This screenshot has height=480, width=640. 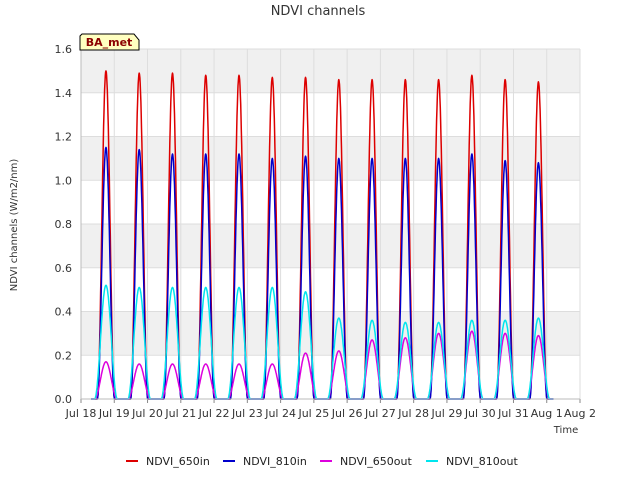 What do you see at coordinates (547, 413) in the screenshot?
I see `x-tick-label: Aug 1` at bounding box center [547, 413].